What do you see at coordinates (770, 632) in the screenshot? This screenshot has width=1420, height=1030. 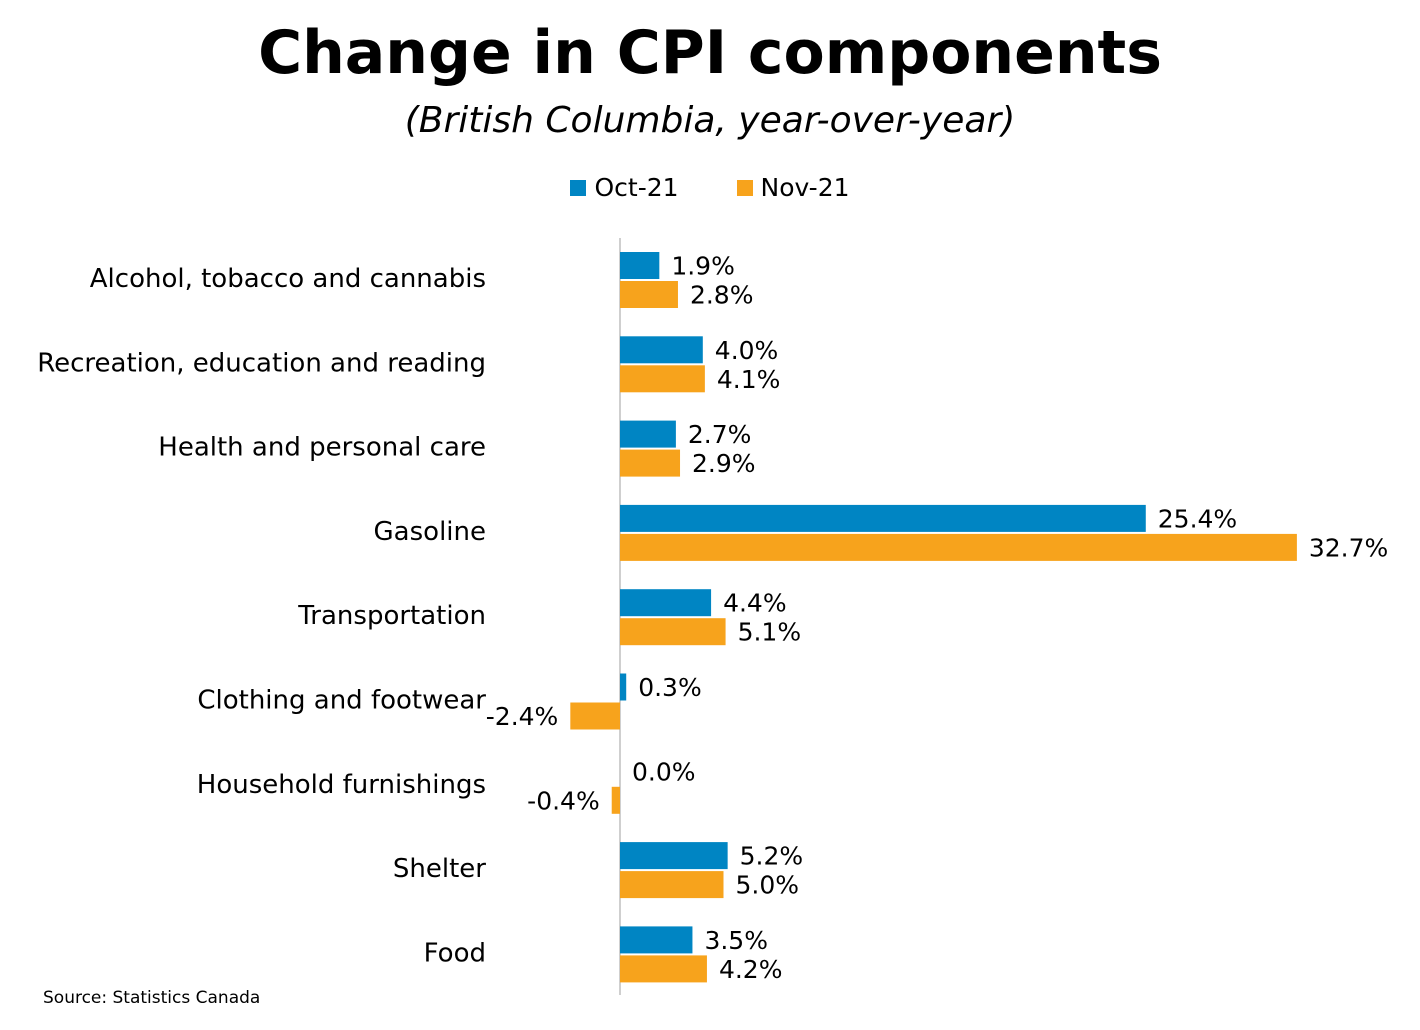 I see `data-label-nov: 5.1%` at bounding box center [770, 632].